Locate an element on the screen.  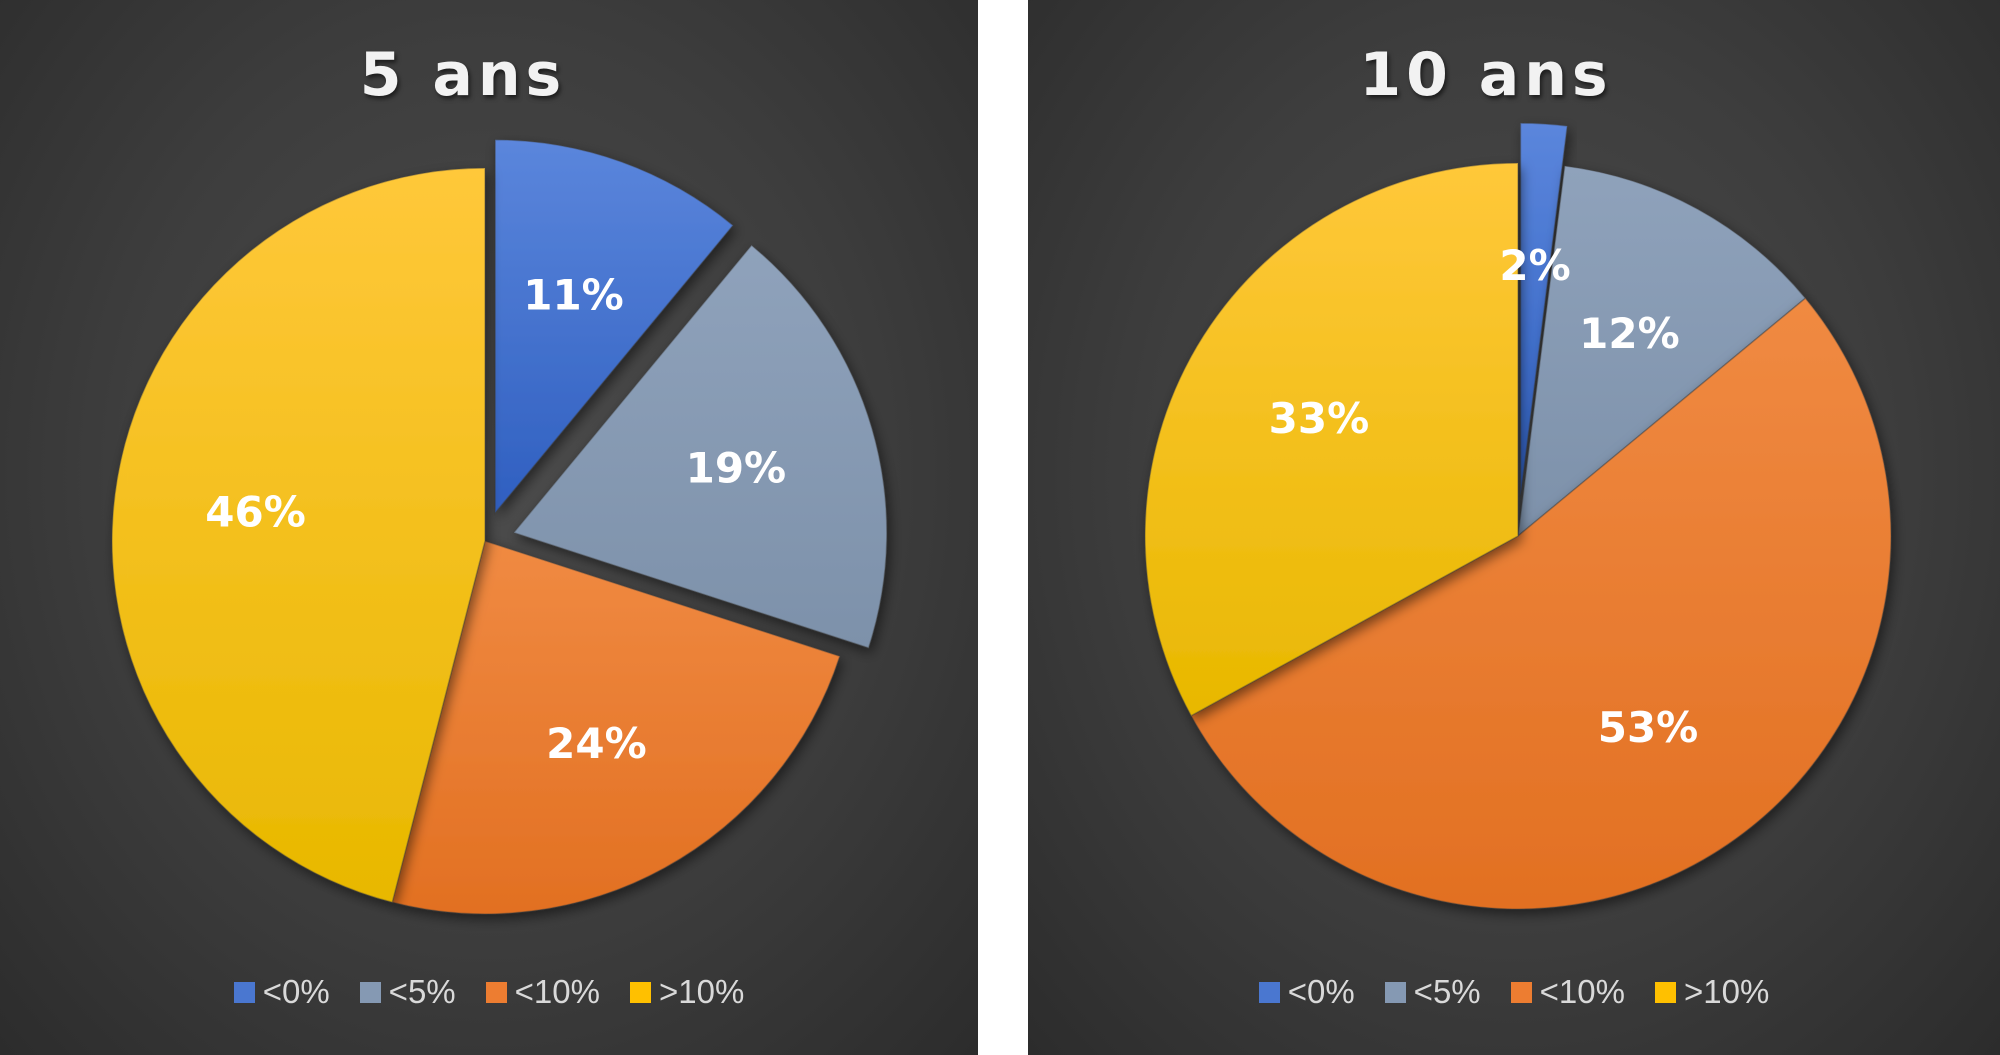
data-label: 19% is located at coordinates (736, 468).